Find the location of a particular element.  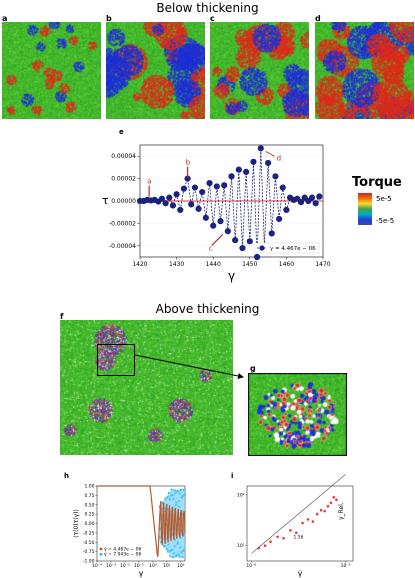

panel-label-i: i is located at coordinates (232, 476).